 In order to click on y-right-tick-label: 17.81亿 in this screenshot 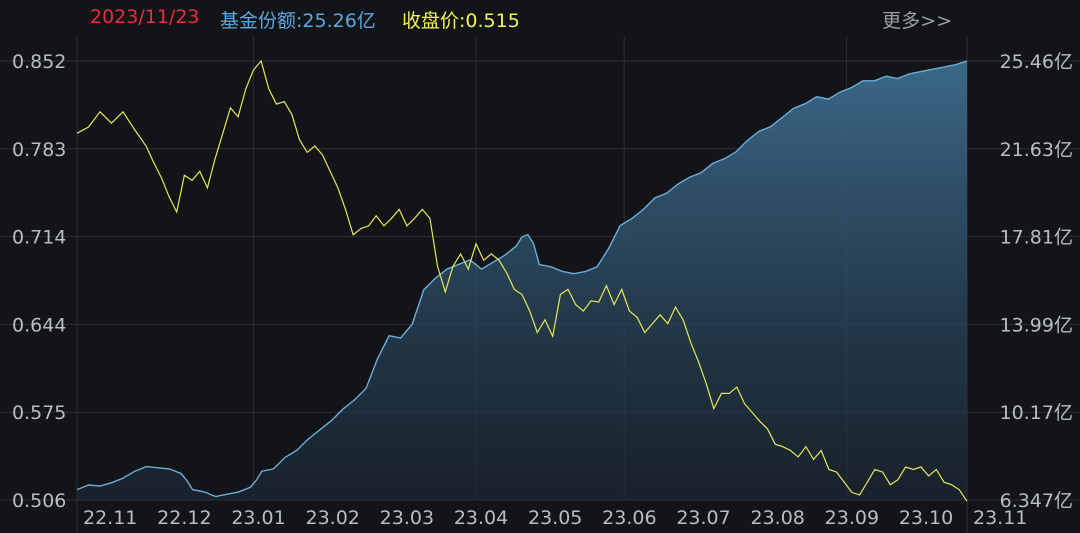, I will do `click(1036, 238)`.